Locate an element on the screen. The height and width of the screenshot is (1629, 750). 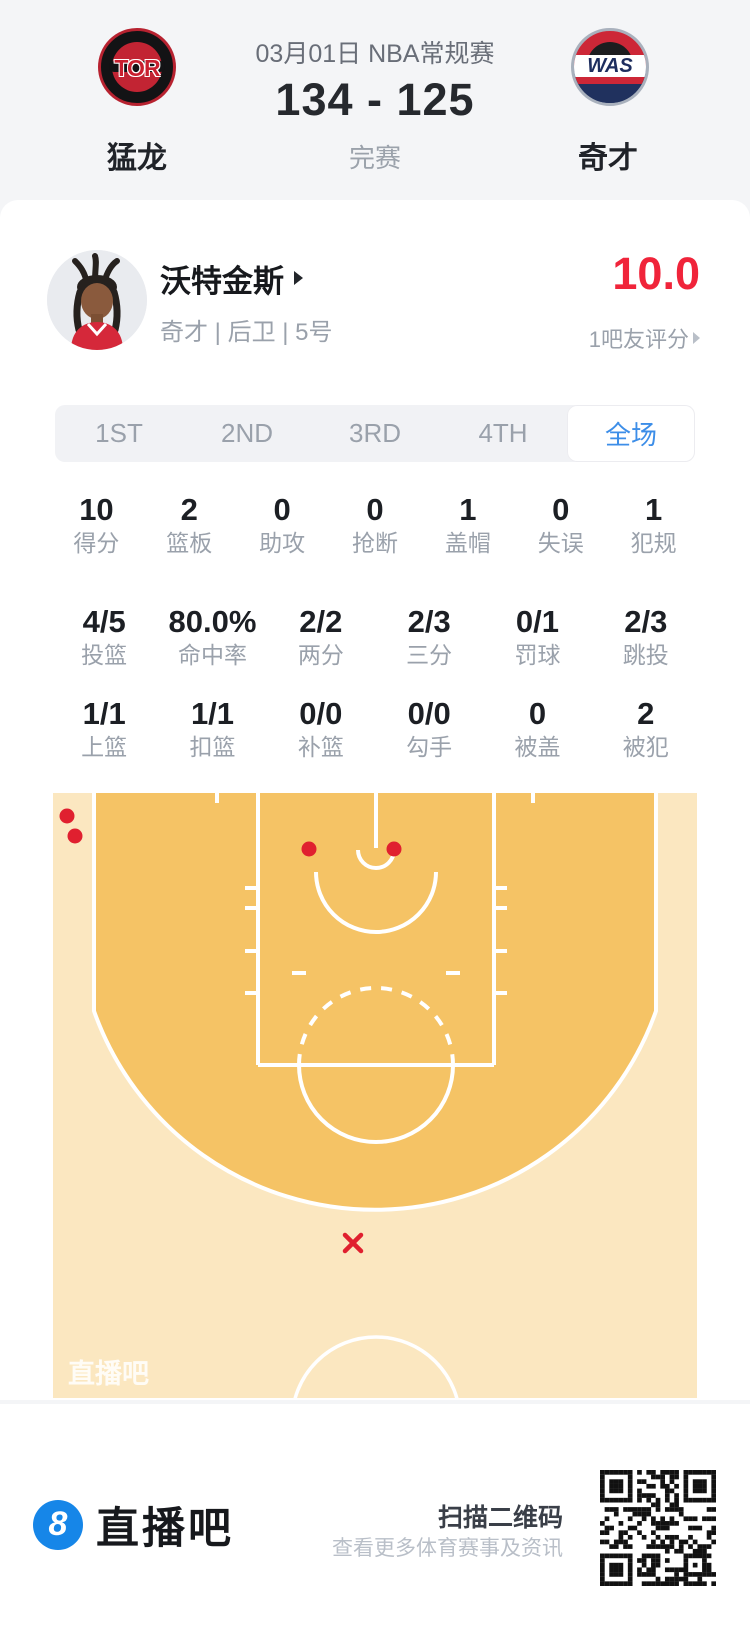
player-avatar-image is located at coordinates (97, 300).